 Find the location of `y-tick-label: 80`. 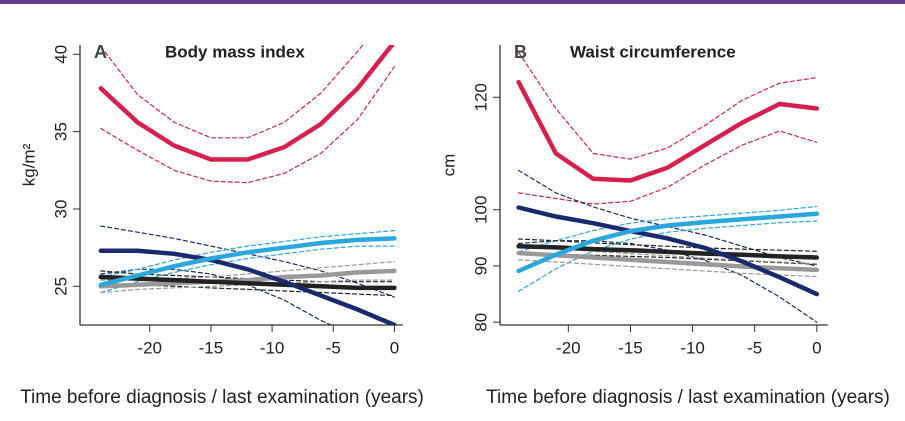

y-tick-label: 80 is located at coordinates (480, 322).